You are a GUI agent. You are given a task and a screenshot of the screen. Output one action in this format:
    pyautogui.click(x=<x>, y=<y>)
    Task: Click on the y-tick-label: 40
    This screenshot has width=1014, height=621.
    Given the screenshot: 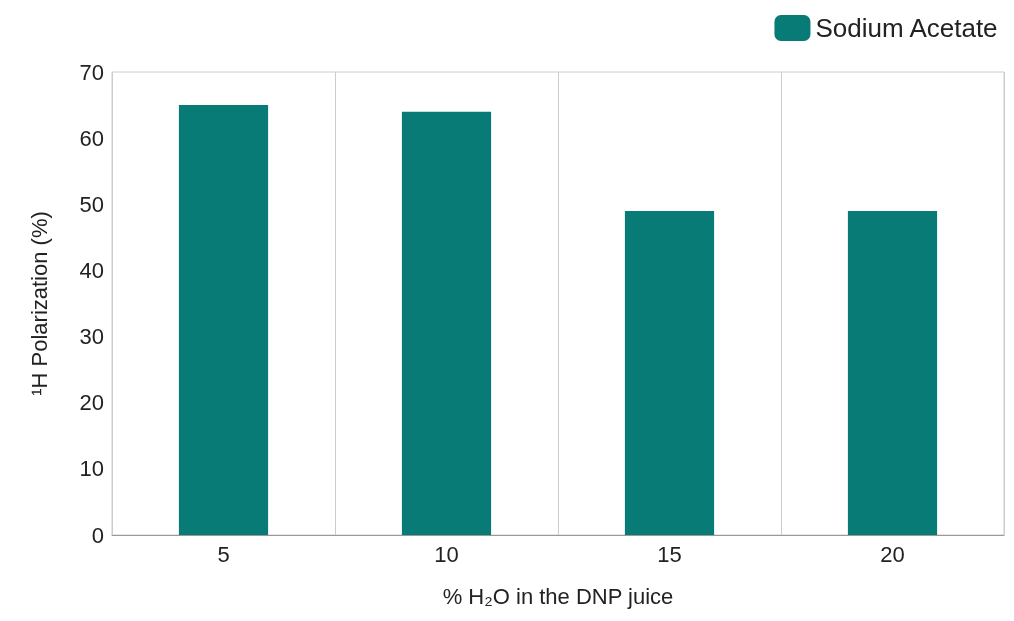 What is the action you would take?
    pyautogui.click(x=91, y=270)
    